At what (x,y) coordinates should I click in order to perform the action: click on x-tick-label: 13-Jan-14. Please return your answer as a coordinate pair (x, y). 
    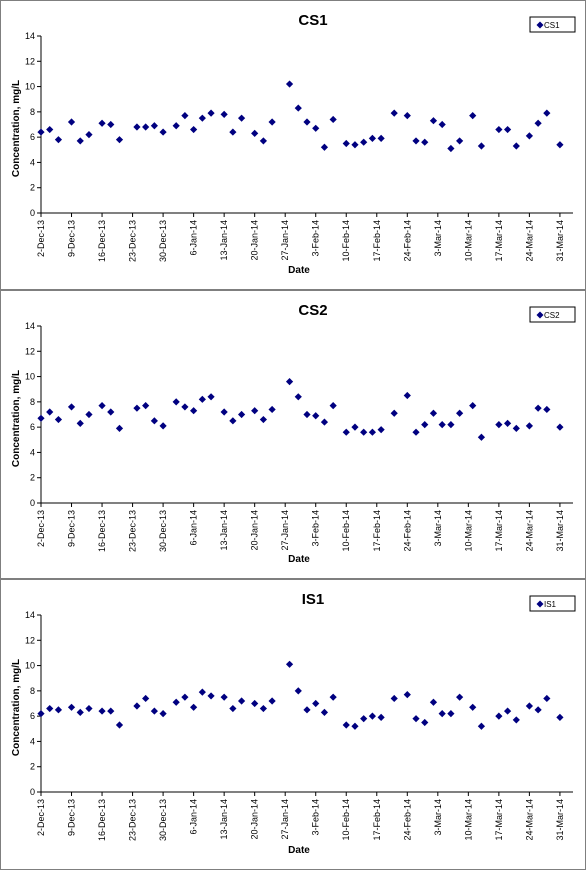
    Looking at the image, I should click on (224, 240).